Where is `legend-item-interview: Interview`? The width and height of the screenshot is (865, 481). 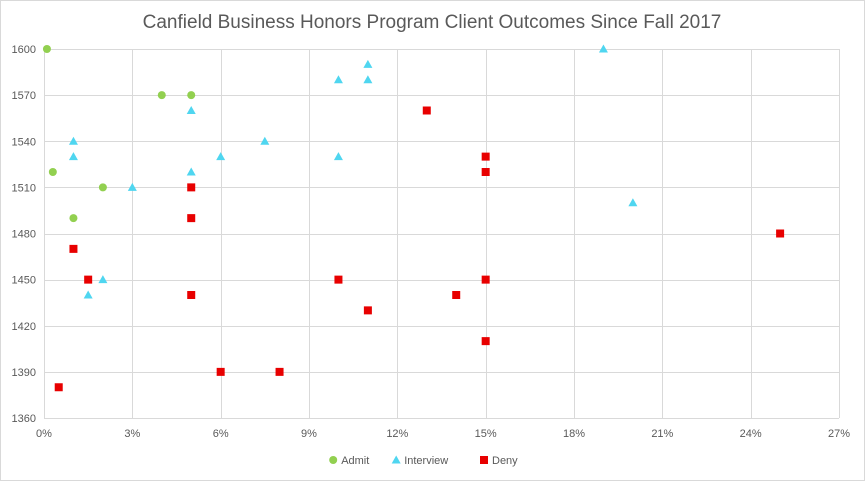 legend-item-interview: Interview is located at coordinates (419, 461).